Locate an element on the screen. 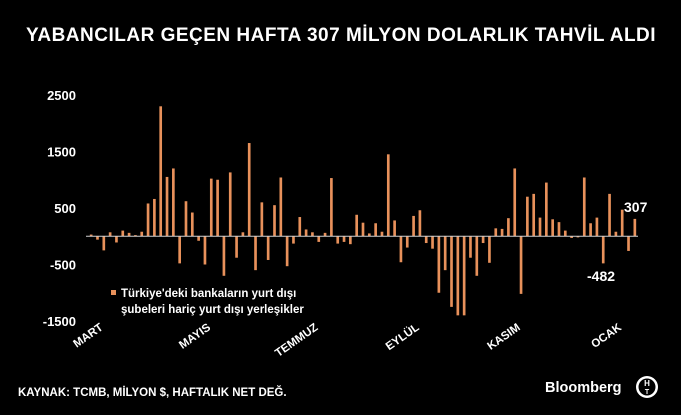 This screenshot has width=681, height=415. annotation-recent-min: -482 is located at coordinates (601, 276).